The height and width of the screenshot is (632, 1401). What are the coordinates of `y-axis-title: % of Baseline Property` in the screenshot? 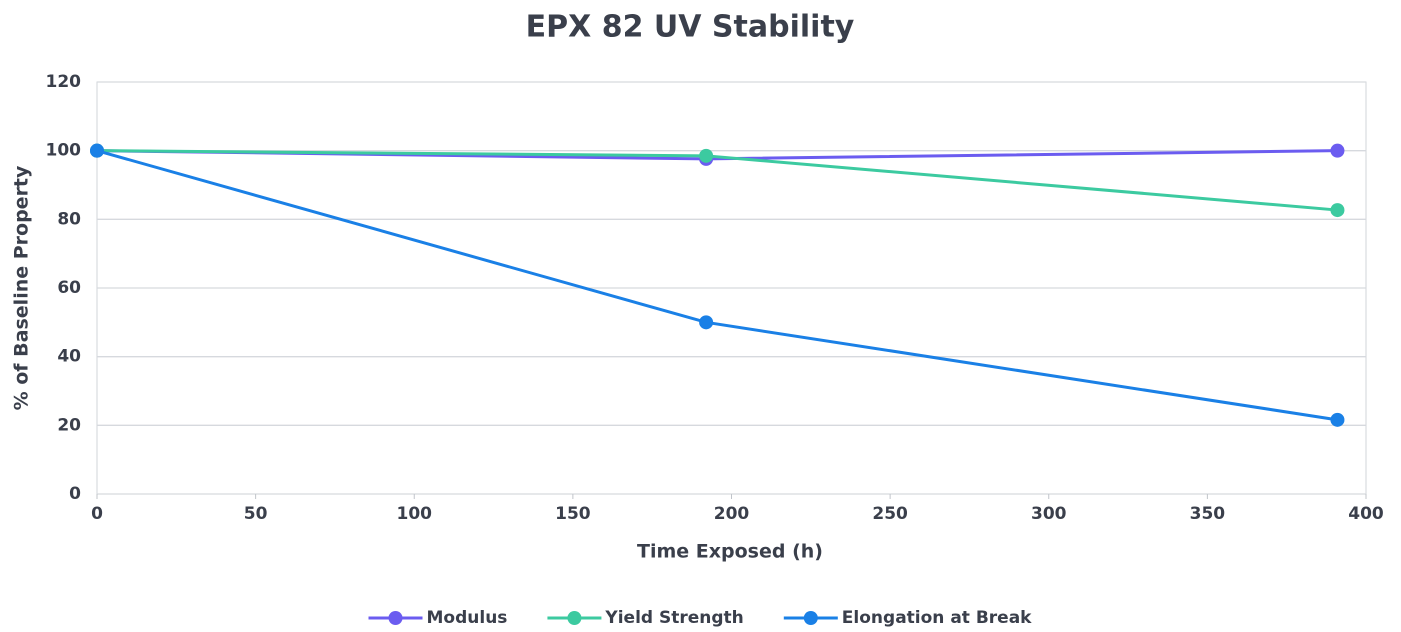 It's located at (22, 287).